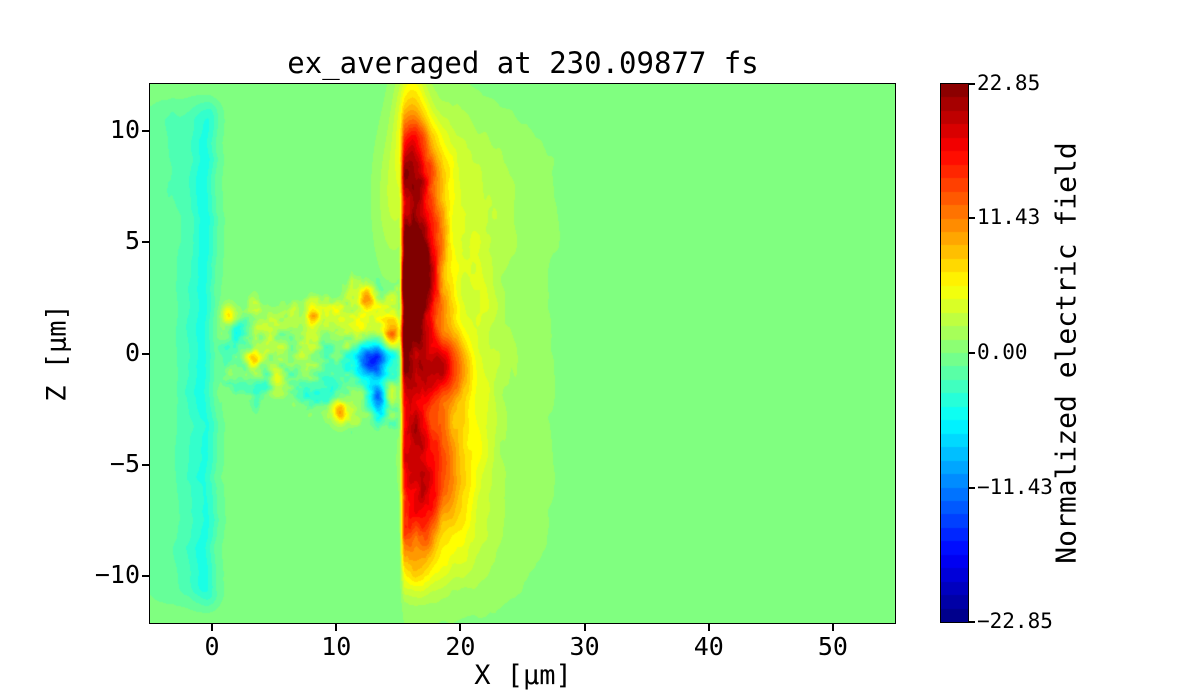 The image size is (1200, 700). I want to click on colorbar-frame, so click(954, 353).